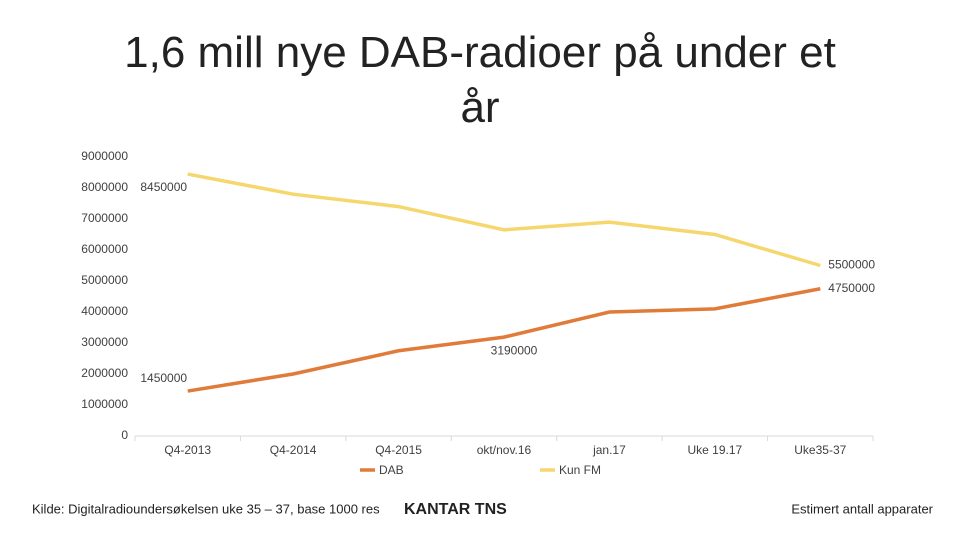 This screenshot has height=540, width=960. Describe the element at coordinates (851, 265) in the screenshot. I see `data-label: 5500000` at that location.